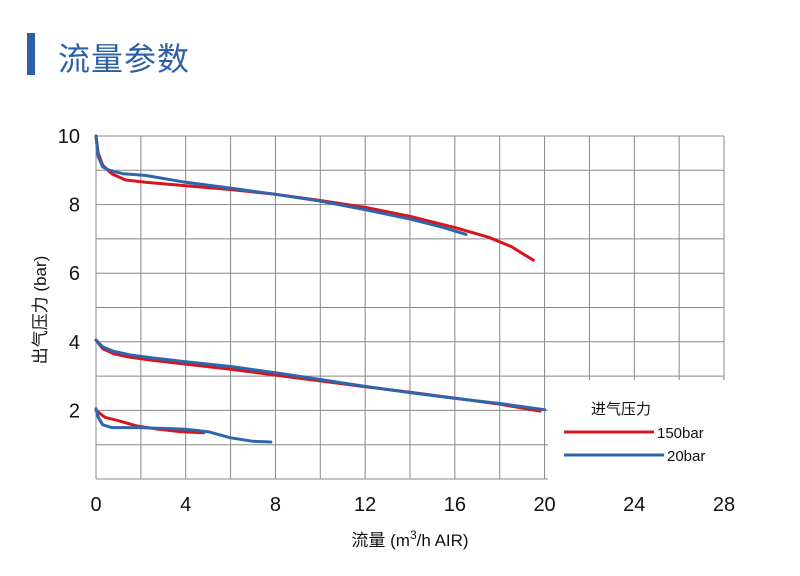 This screenshot has height=576, width=800. Describe the element at coordinates (634, 505) in the screenshot. I see `x-tick-label: 24` at that location.